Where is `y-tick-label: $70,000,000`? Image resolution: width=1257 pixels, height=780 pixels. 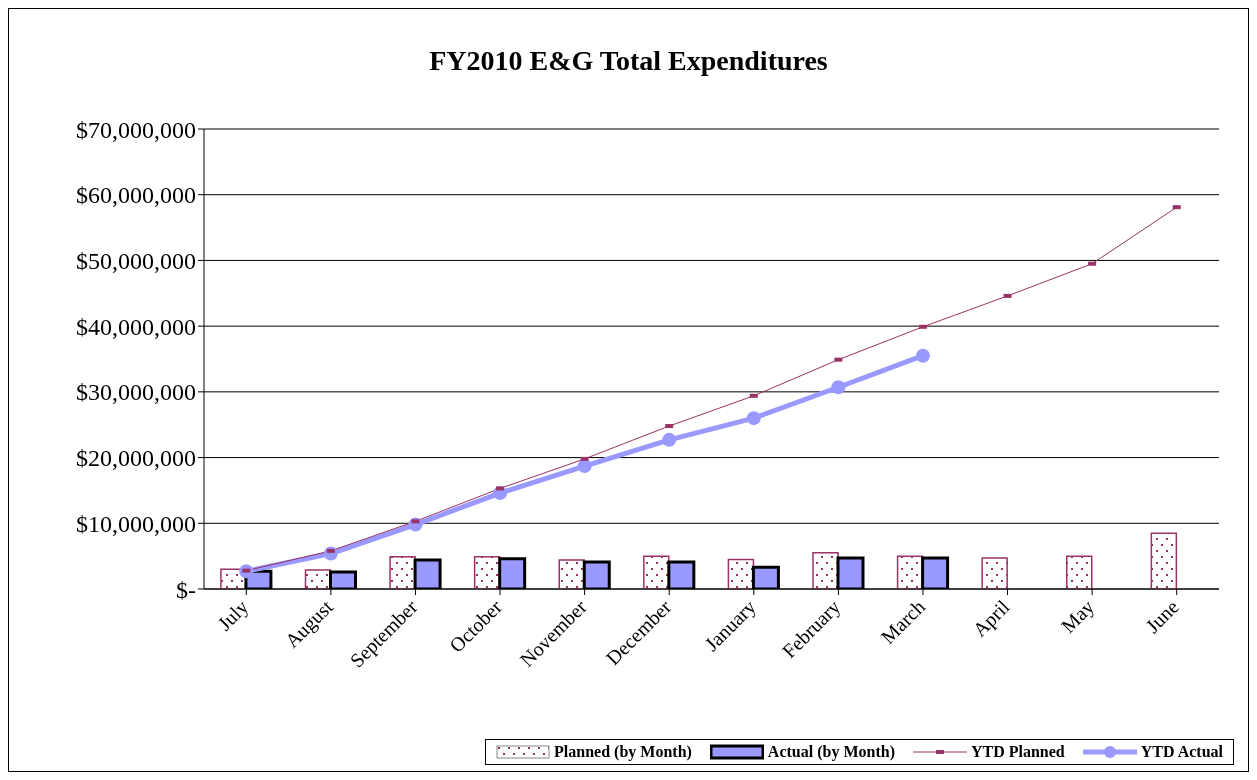
y-tick-label: $70,000,000 is located at coordinates (136, 129).